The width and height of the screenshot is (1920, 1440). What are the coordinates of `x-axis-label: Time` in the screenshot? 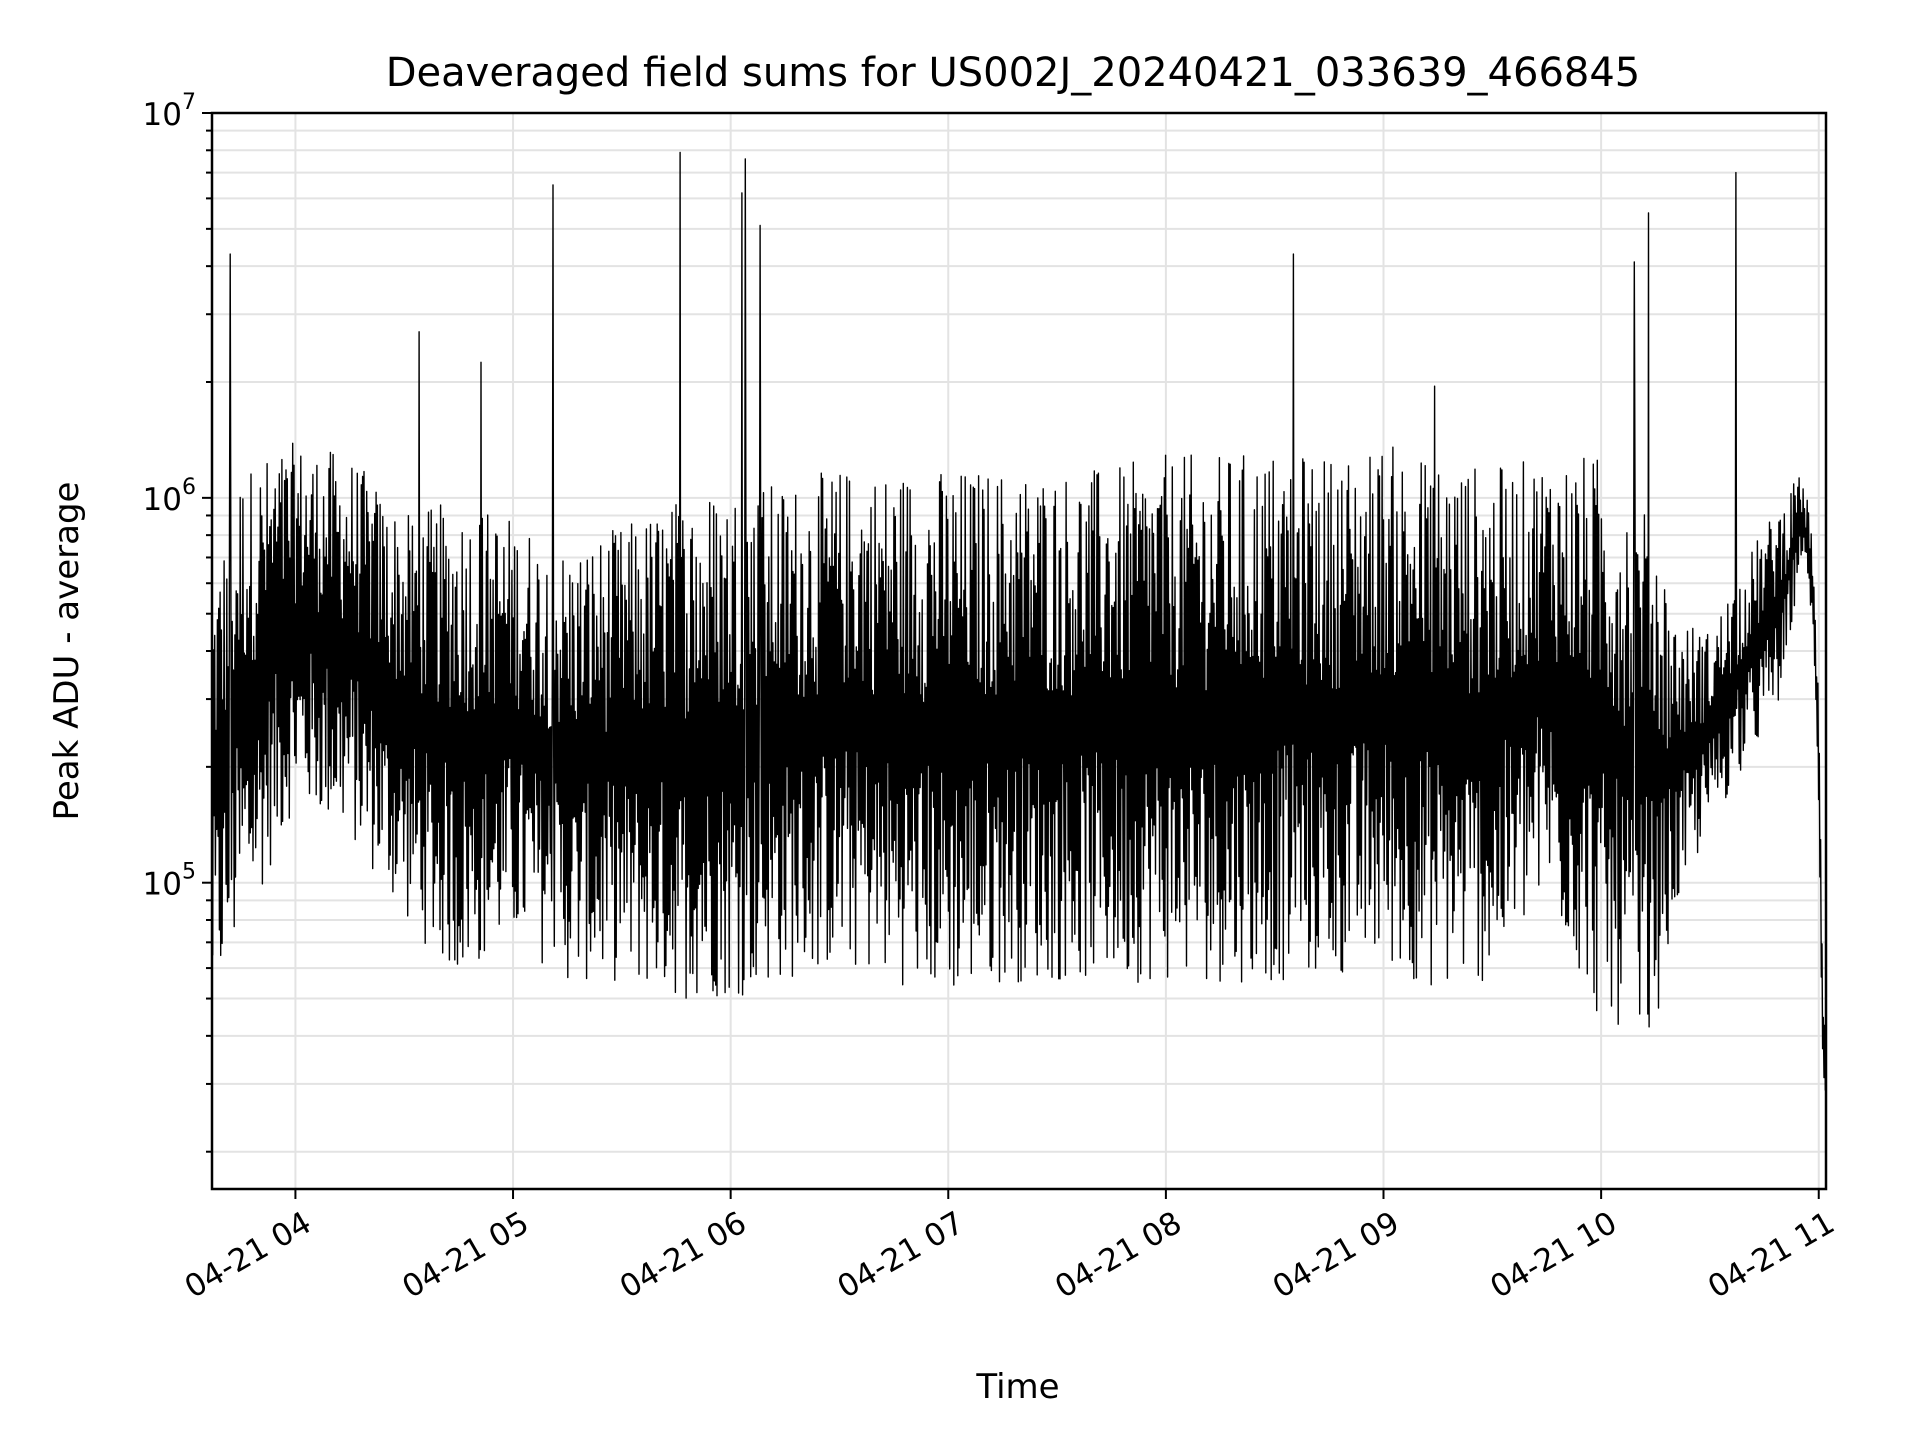 It's located at (1017, 1387).